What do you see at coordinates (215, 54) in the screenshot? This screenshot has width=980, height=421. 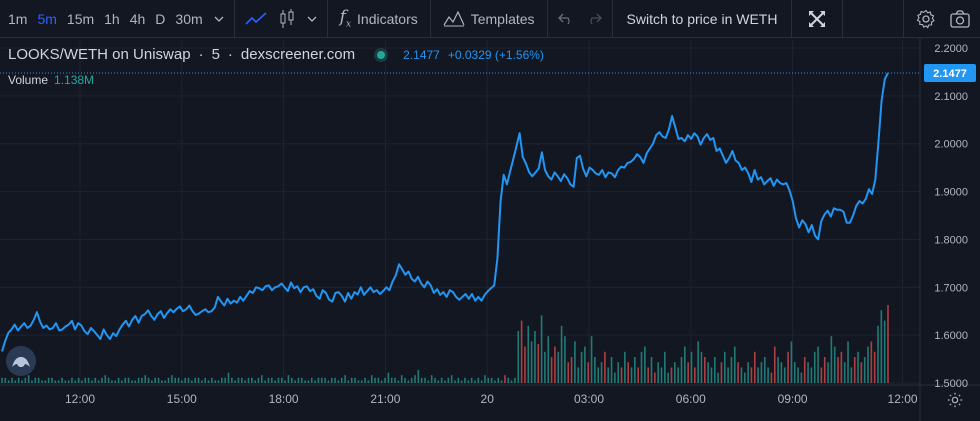 I see `interval-value: 5` at bounding box center [215, 54].